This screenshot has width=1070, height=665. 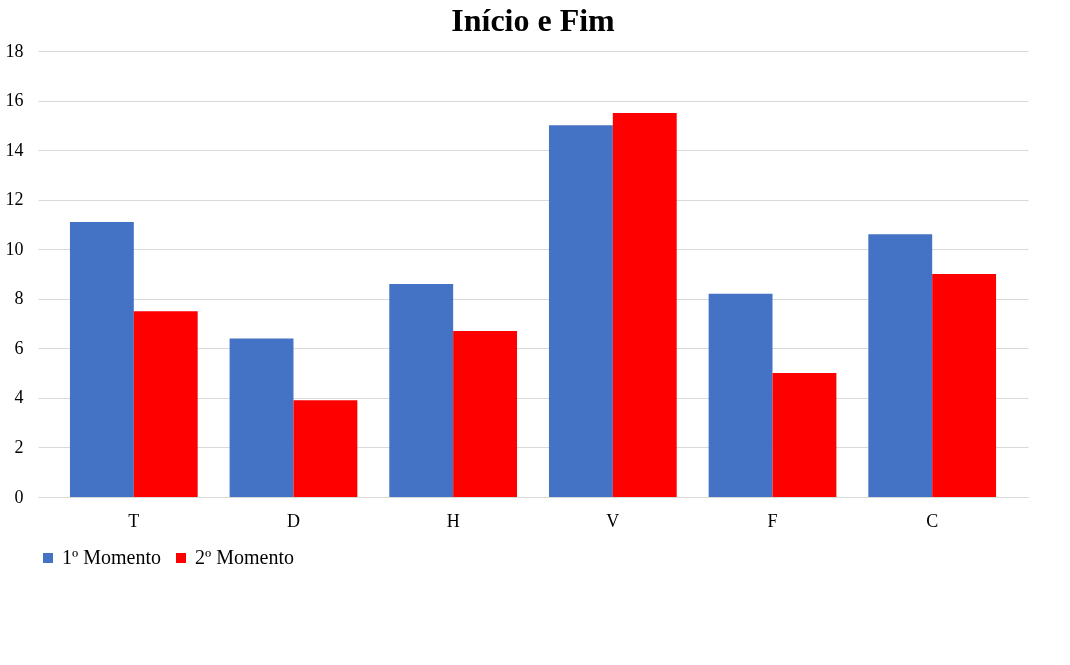 I want to click on y-tick-label: 16, so click(x=14, y=100).